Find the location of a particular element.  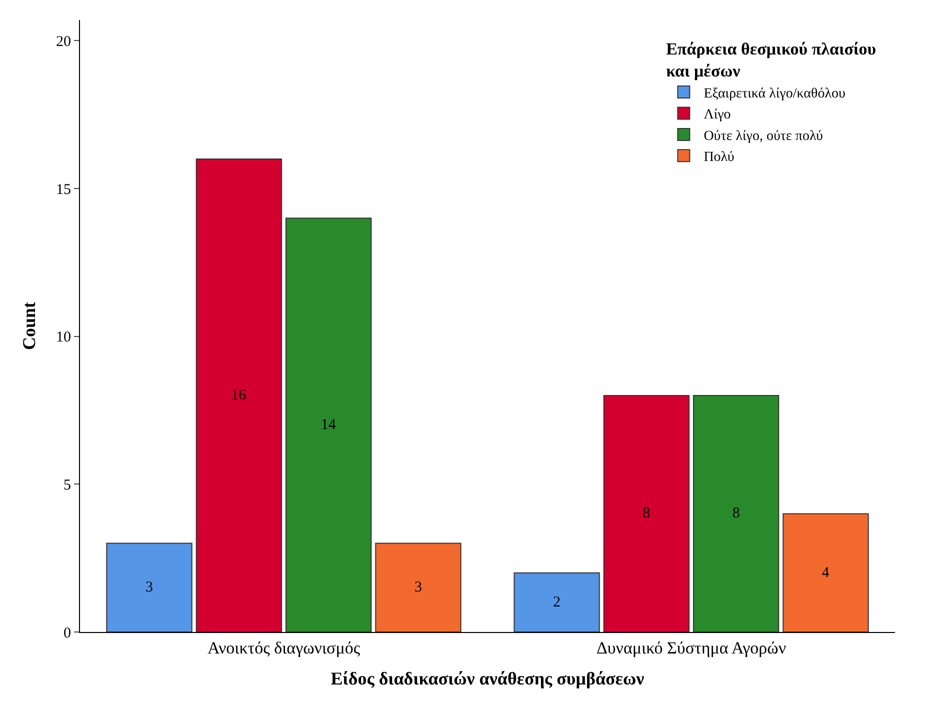

y-tick-label: 5 is located at coordinates (67, 485).